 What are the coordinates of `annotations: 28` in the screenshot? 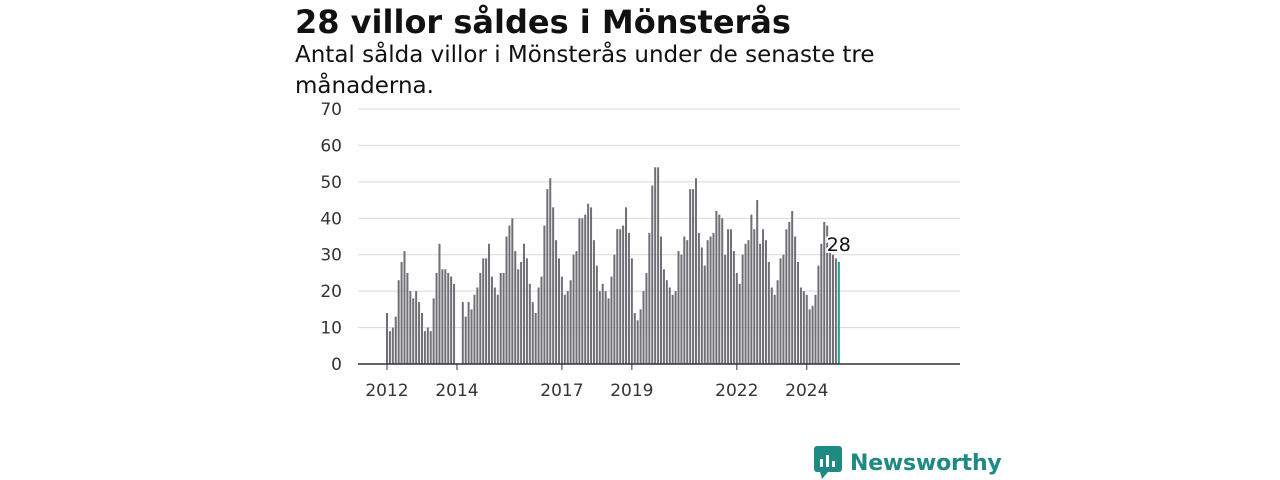 It's located at (839, 245).